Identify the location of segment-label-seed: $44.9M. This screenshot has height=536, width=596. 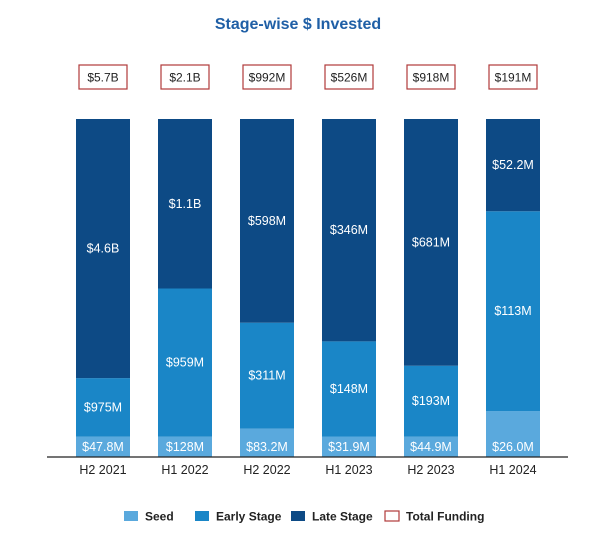
(431, 447).